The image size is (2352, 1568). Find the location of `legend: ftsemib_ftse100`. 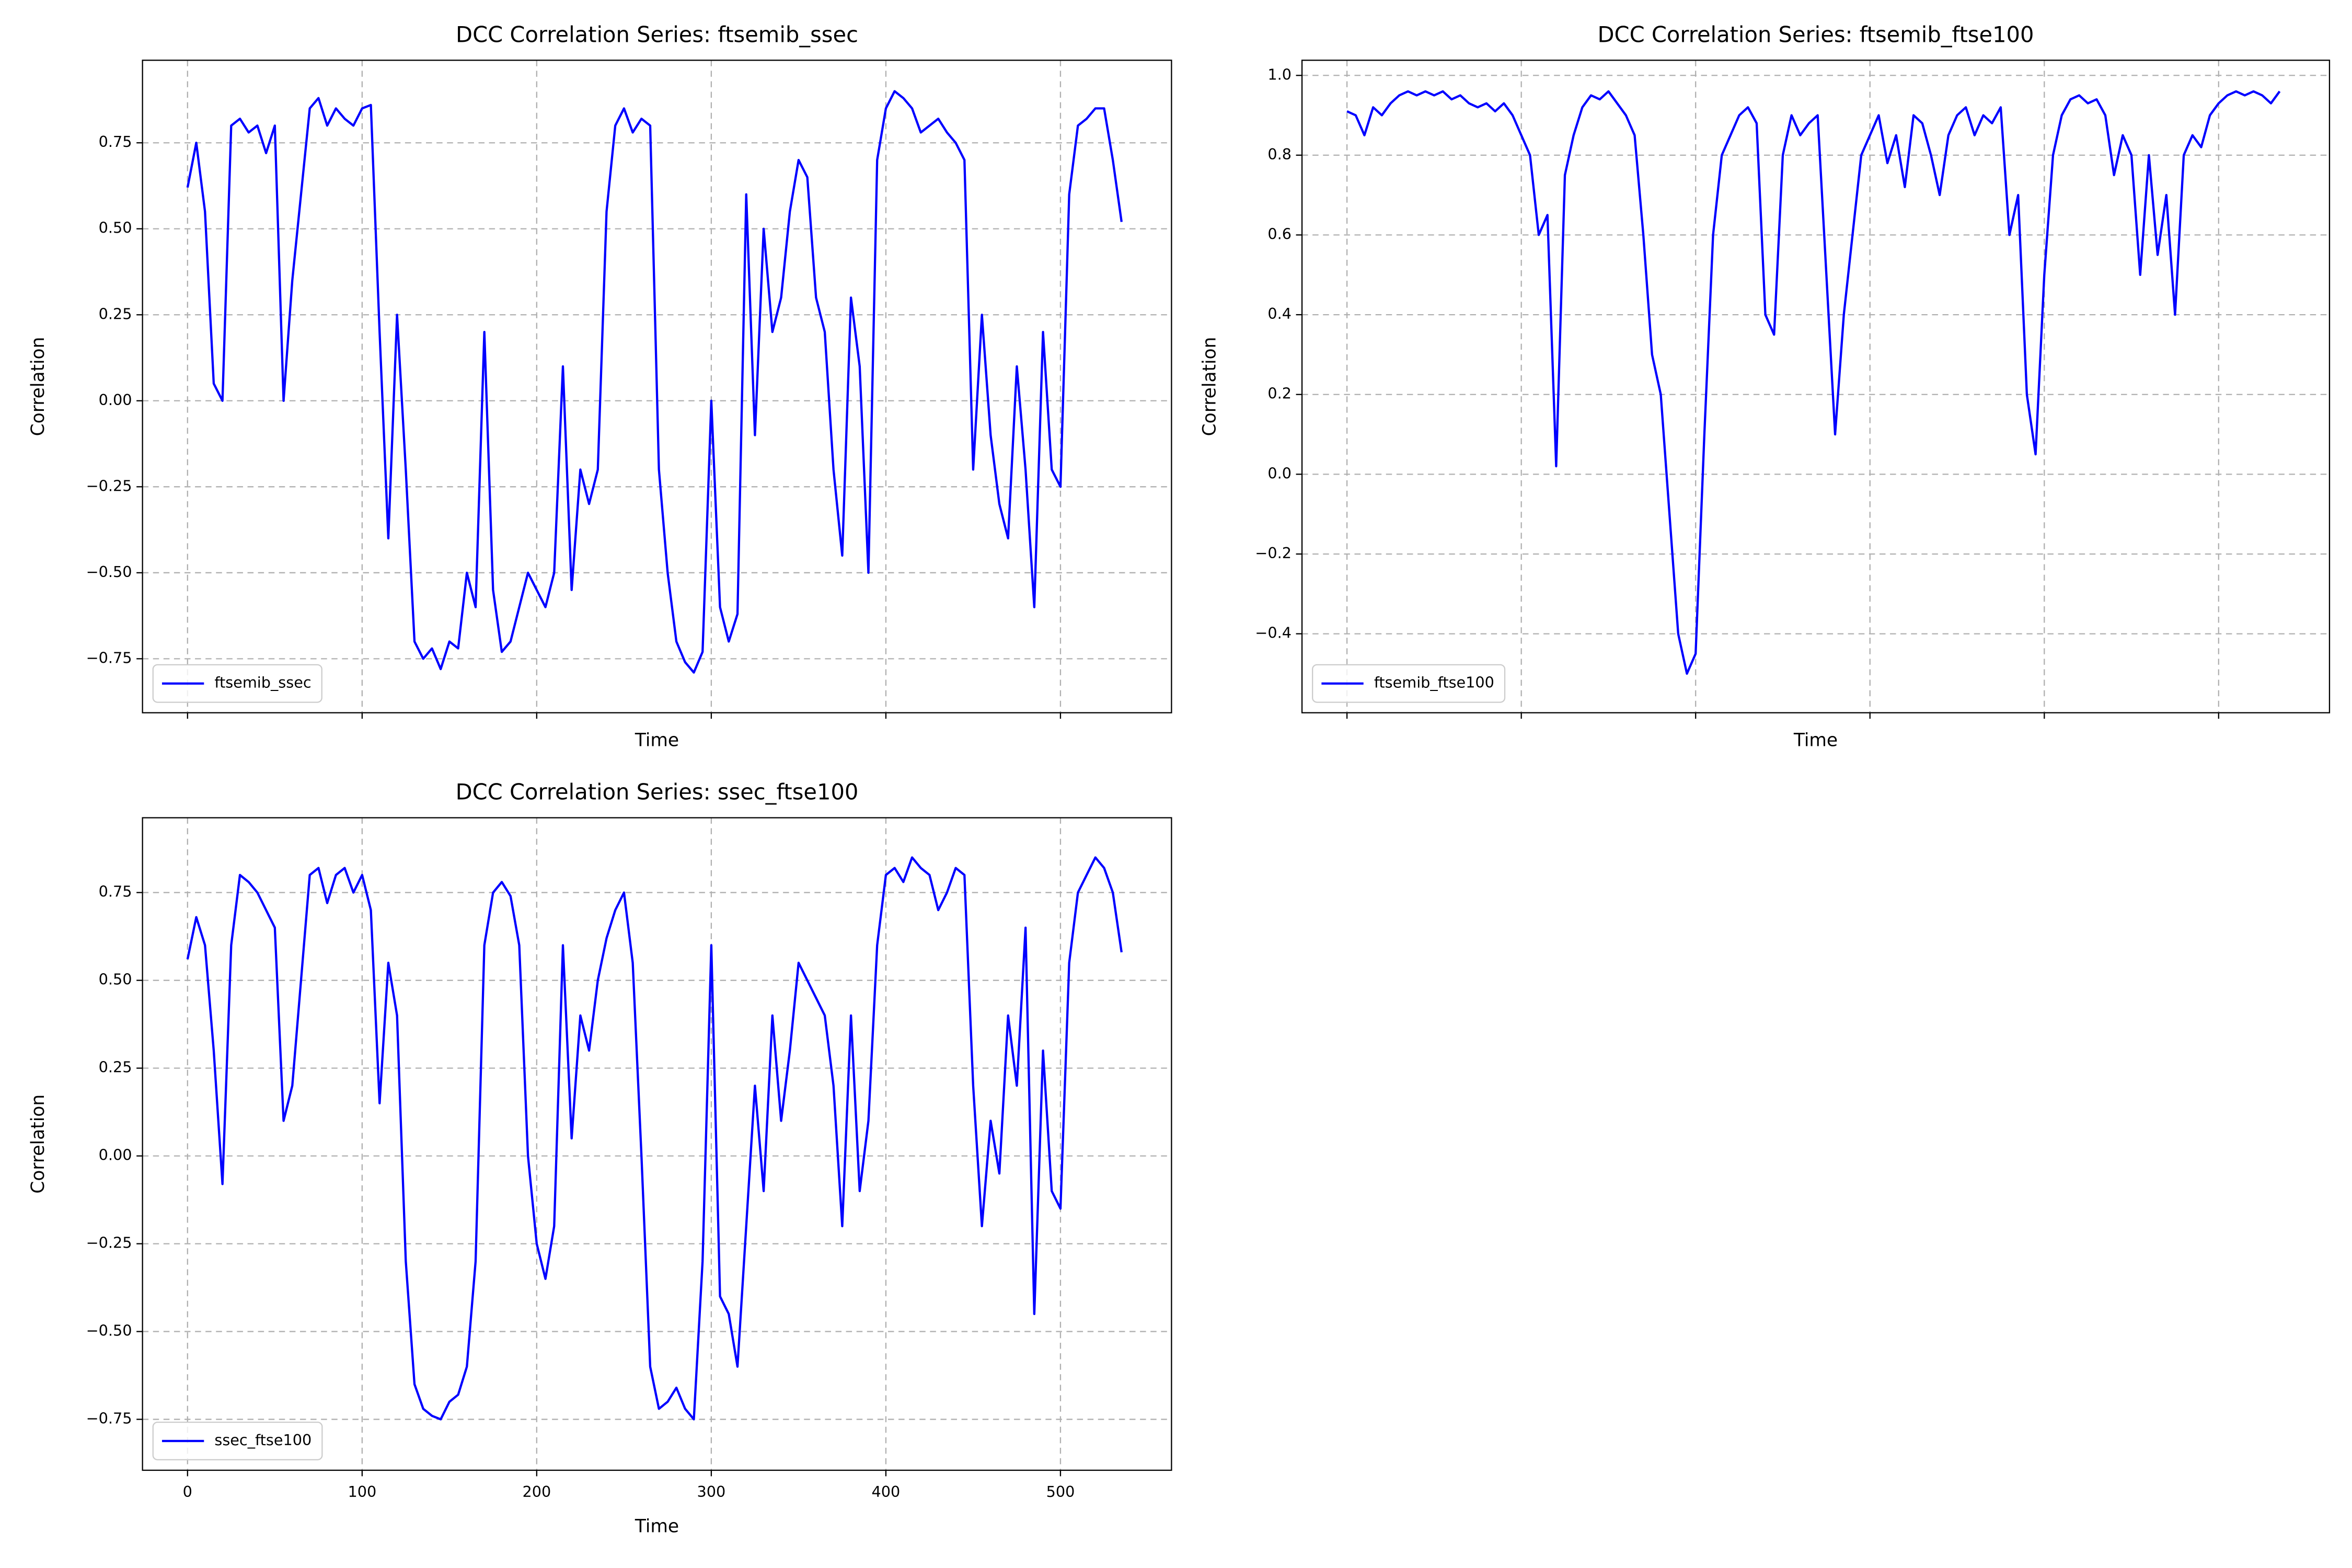

legend: ftsemib_ftse100 is located at coordinates (1409, 683).